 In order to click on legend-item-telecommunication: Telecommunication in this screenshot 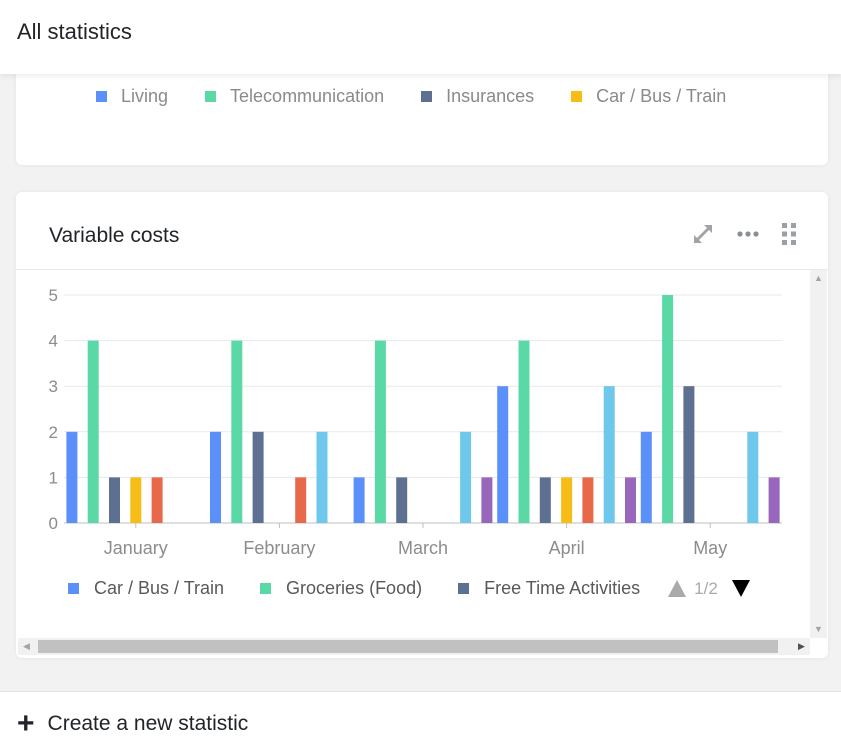, I will do `click(294, 96)`.